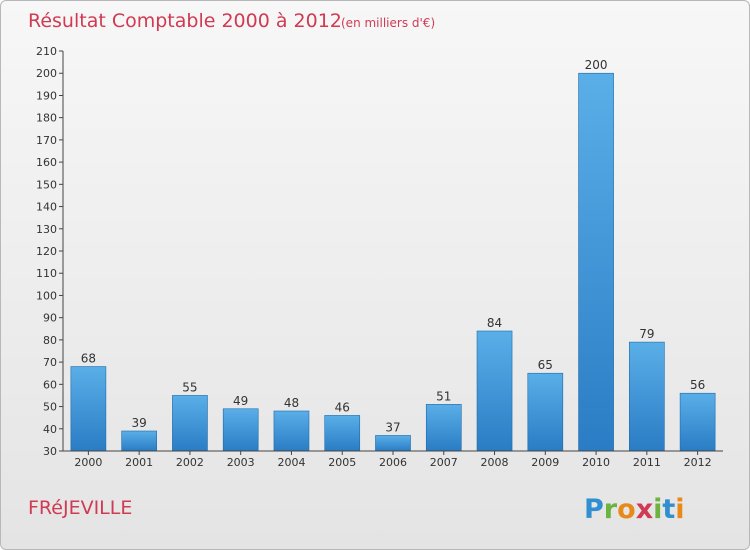 The width and height of the screenshot is (750, 550). What do you see at coordinates (50, 318) in the screenshot?
I see `y-tick-label: 90` at bounding box center [50, 318].